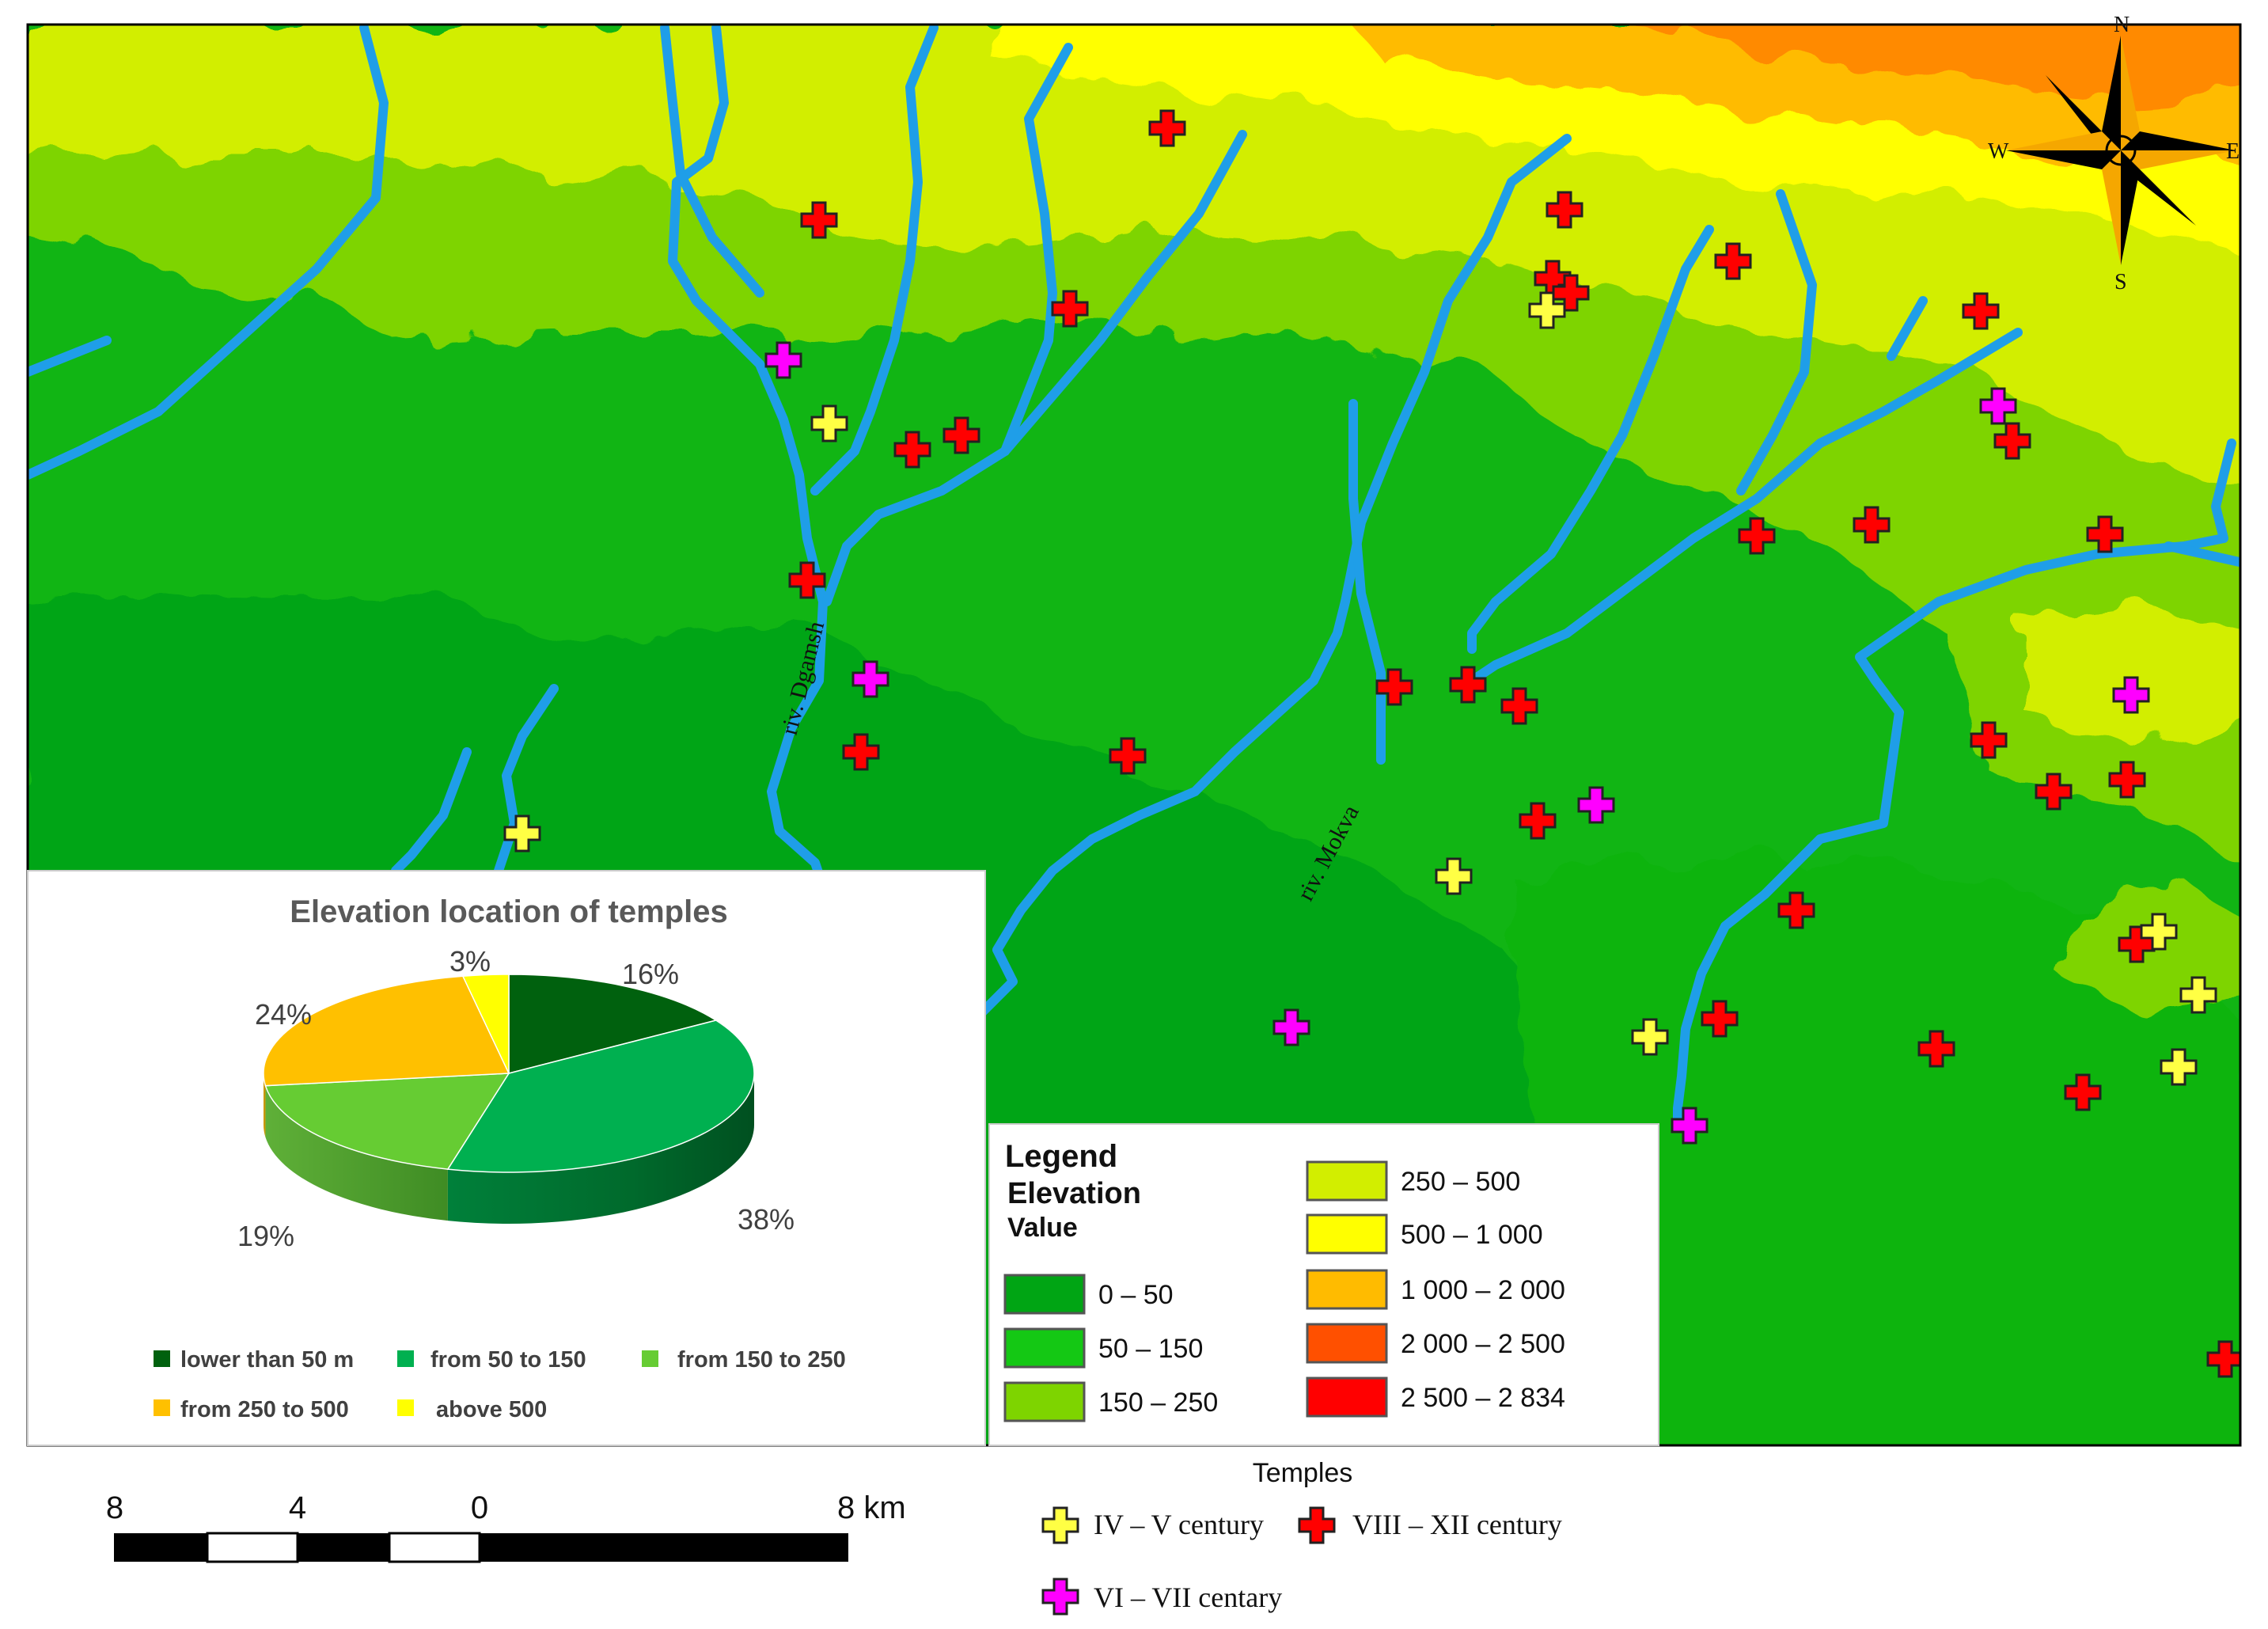  I want to click on legend-class-label: 0 – 50, so click(1136, 1295).